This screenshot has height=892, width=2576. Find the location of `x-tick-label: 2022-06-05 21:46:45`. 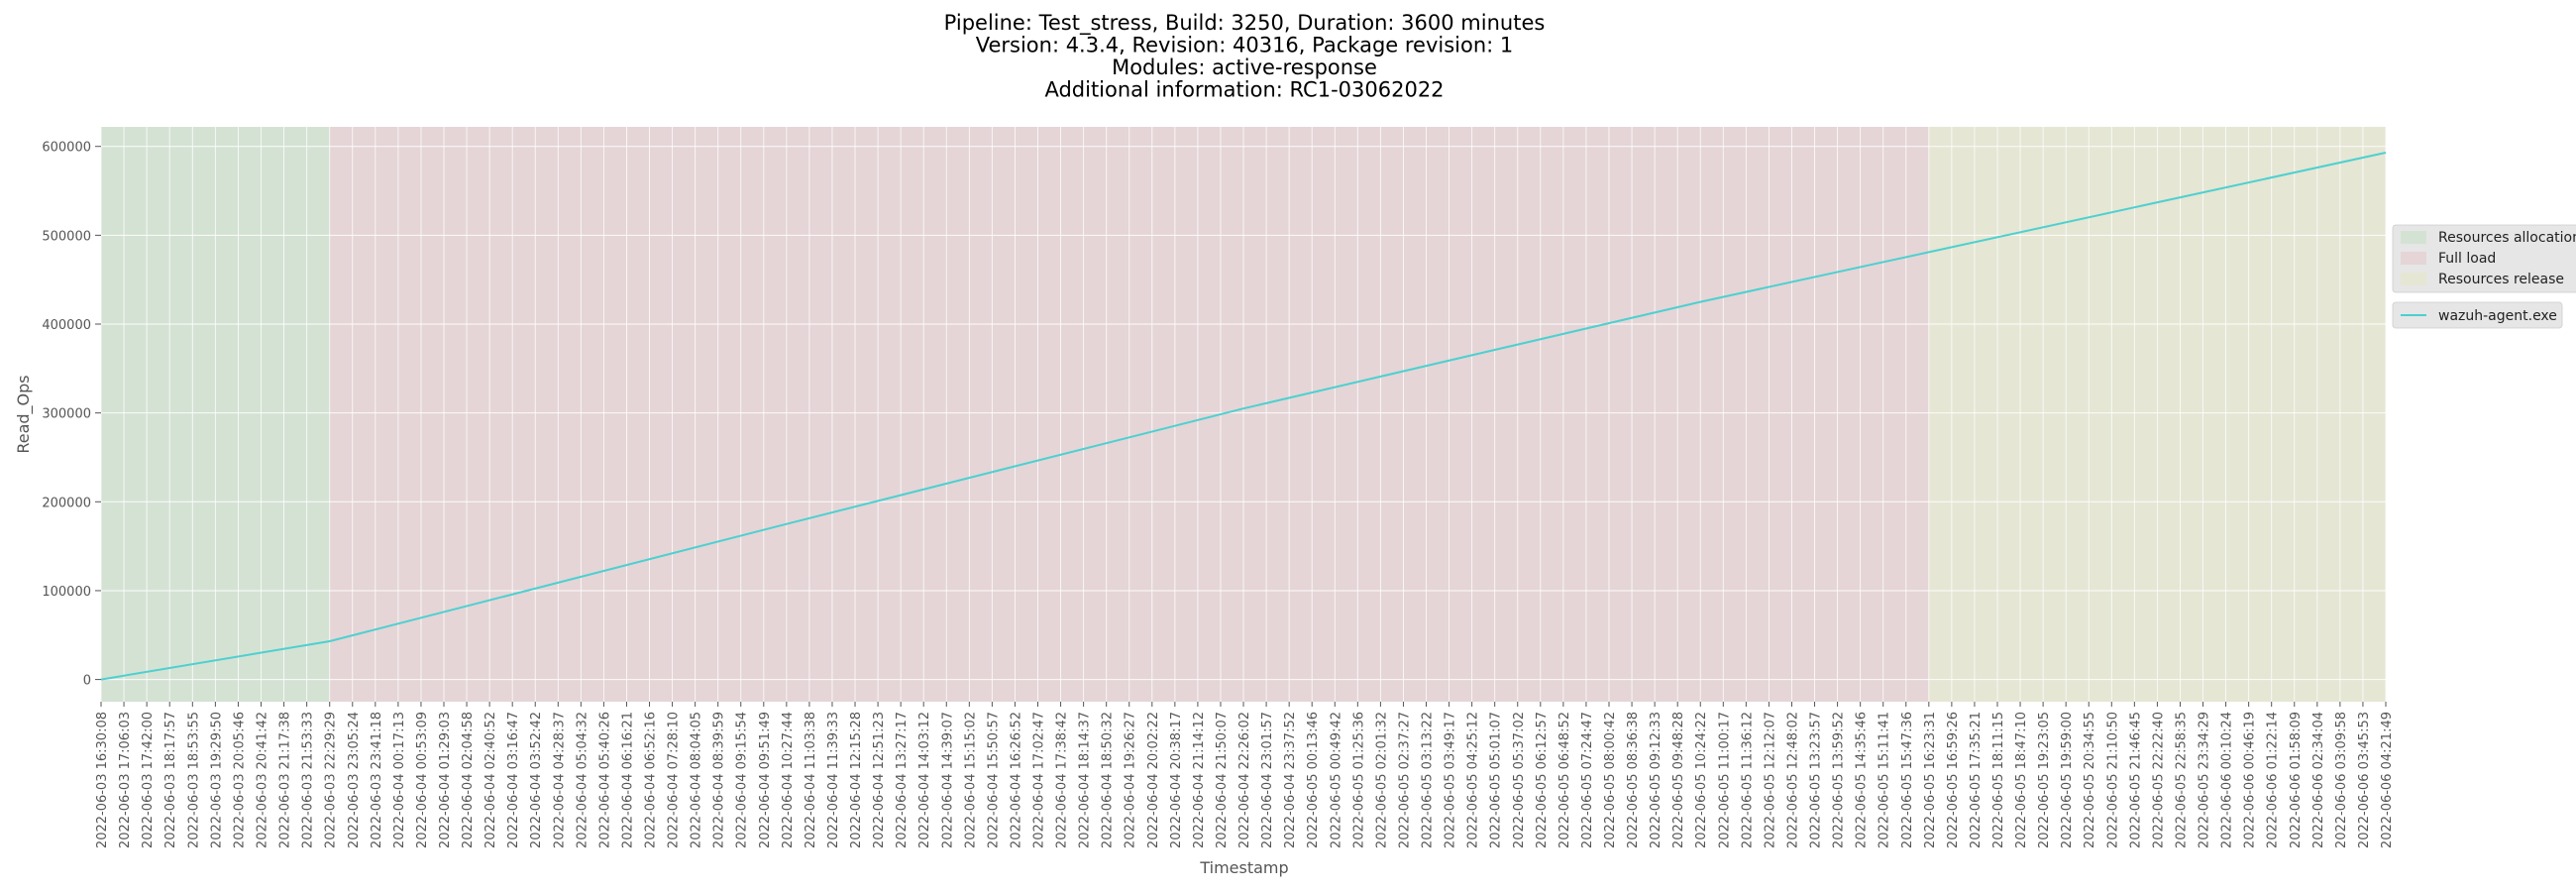

x-tick-label: 2022-06-05 21:46:45 is located at coordinates (2135, 780).